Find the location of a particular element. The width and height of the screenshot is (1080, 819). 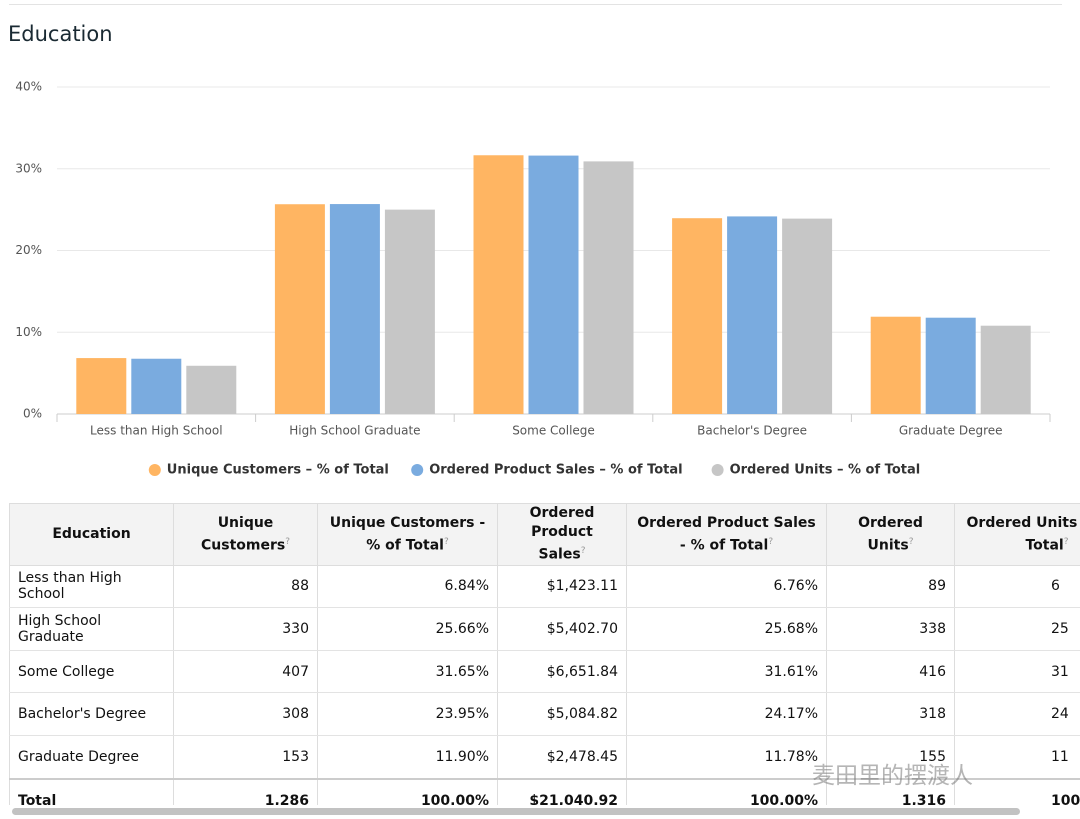

column-header: Unique Customers? is located at coordinates (245, 534).